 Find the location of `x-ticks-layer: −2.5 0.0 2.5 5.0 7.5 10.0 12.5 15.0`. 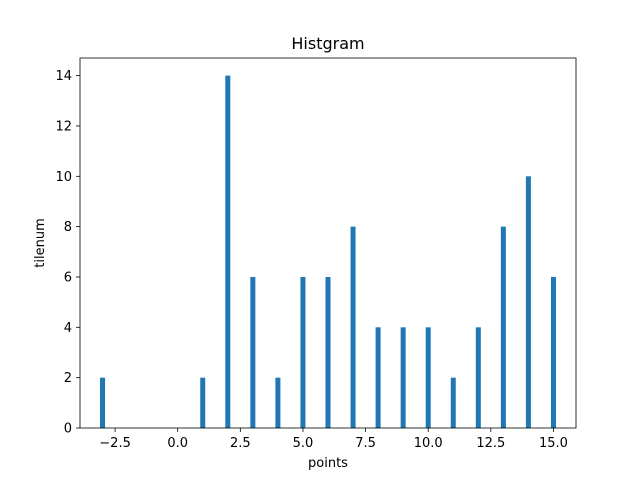

x-ticks-layer: −2.5 0.0 2.5 5.0 7.5 10.0 12.5 15.0 is located at coordinates (333, 439).